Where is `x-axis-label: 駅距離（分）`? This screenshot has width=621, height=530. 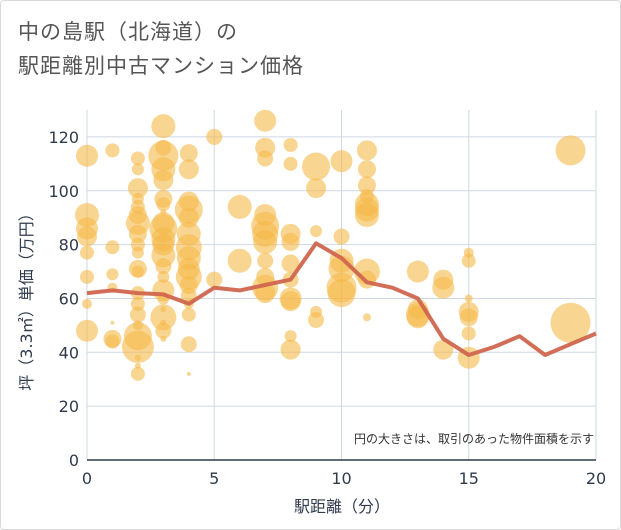 x-axis-label: 駅距離（分） is located at coordinates (342, 506).